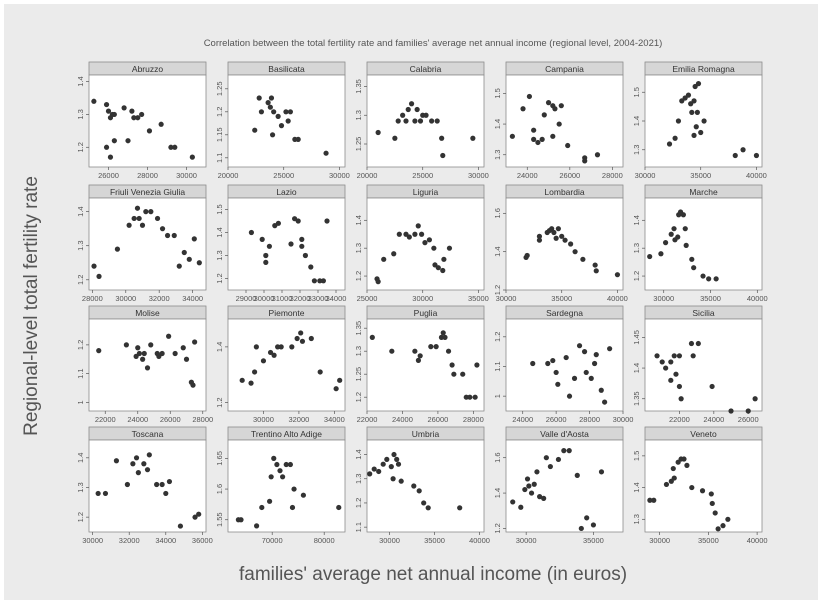 The height and width of the screenshot is (604, 822). I want to click on panel-title: Toscana, so click(148, 434).